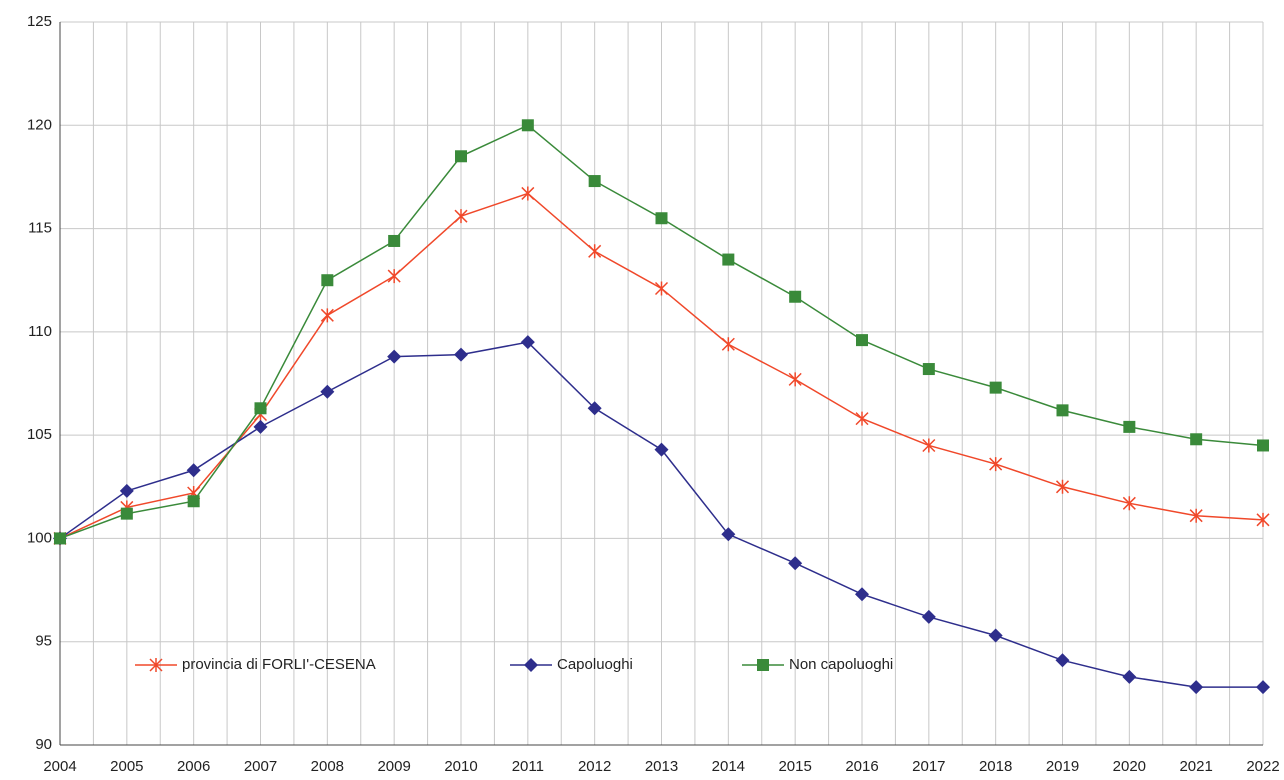 The height and width of the screenshot is (780, 1284). Describe the element at coordinates (1195, 766) in the screenshot. I see `x-tick-label: 2021` at that location.